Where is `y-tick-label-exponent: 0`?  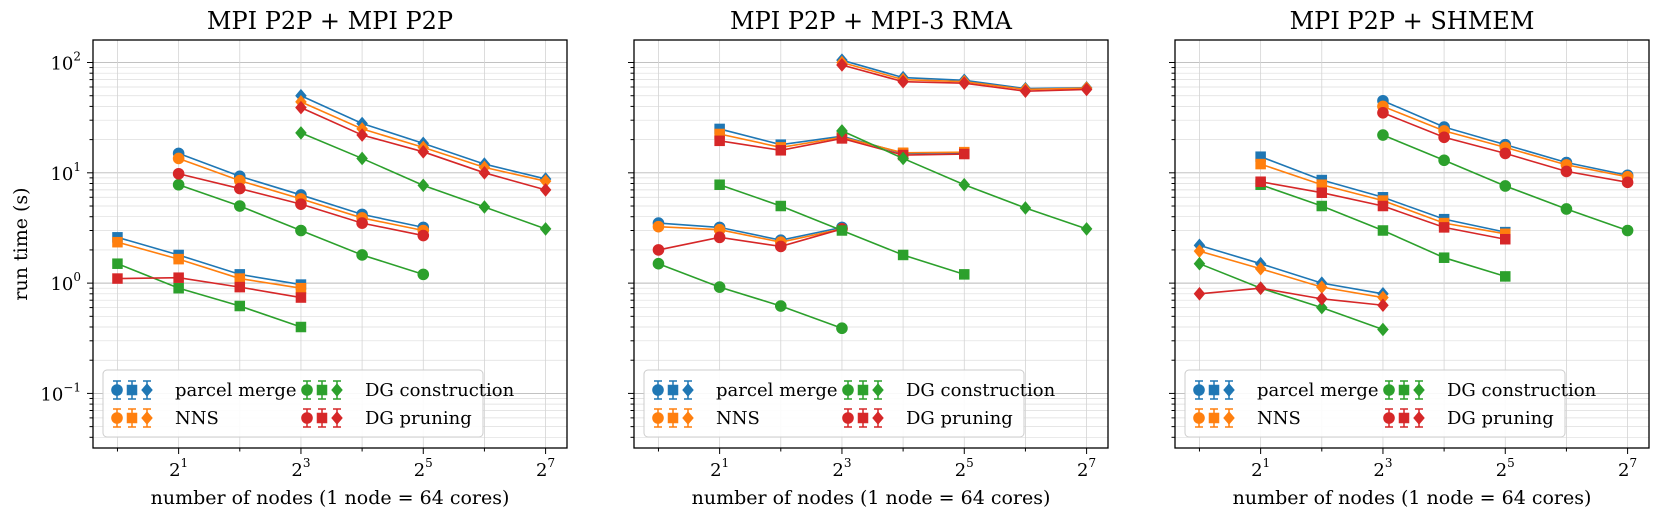
y-tick-label-exponent: 0 is located at coordinates (77, 277).